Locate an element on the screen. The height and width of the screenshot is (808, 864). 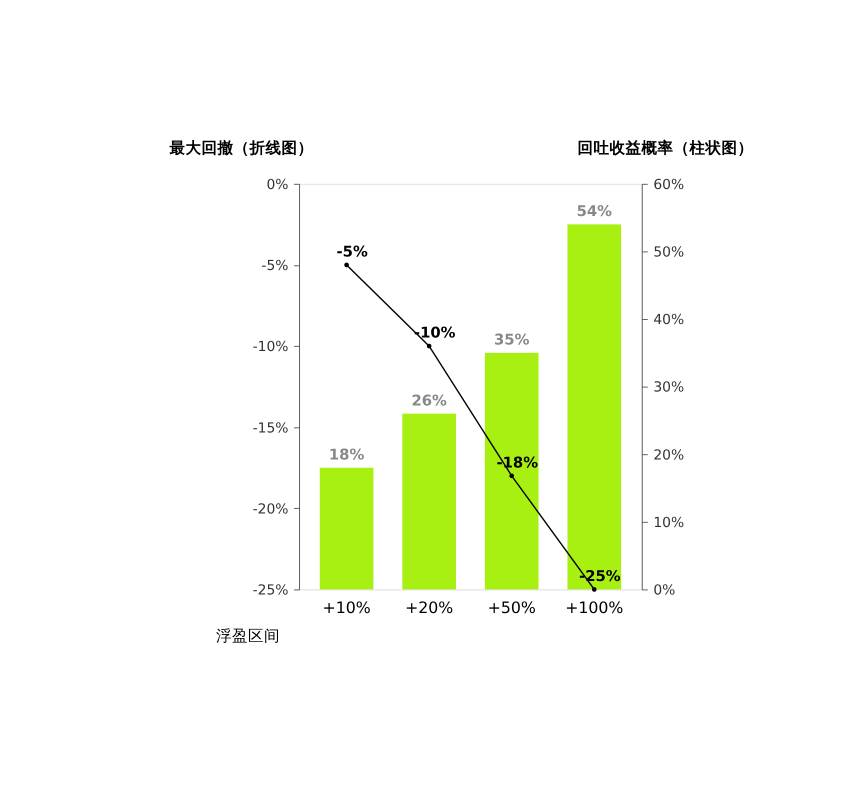
y2-tick-label: 0% is located at coordinates (664, 590).